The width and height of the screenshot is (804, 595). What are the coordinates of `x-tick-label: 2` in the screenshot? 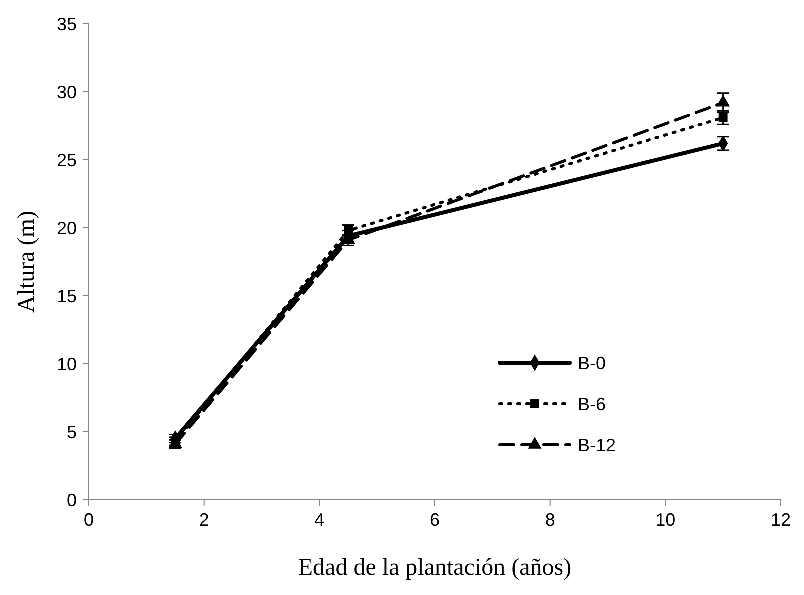 It's located at (204, 520).